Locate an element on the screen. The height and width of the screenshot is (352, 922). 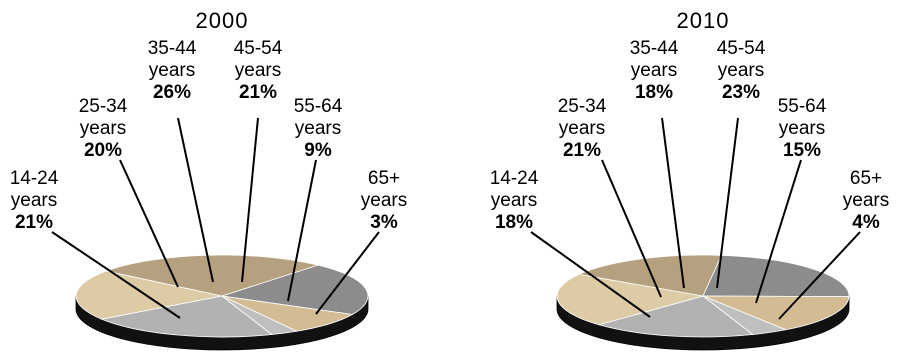
chart-title: 2000 is located at coordinates (222, 20).